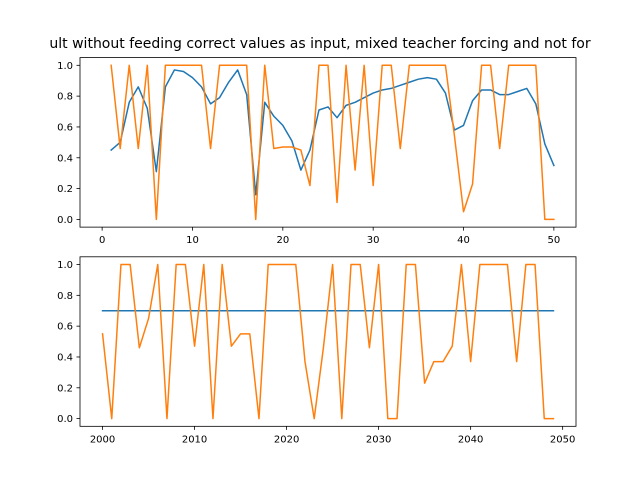 Image resolution: width=640 pixels, height=480 pixels. What do you see at coordinates (463, 240) in the screenshot?
I see `x-tick-label: 40` at bounding box center [463, 240].